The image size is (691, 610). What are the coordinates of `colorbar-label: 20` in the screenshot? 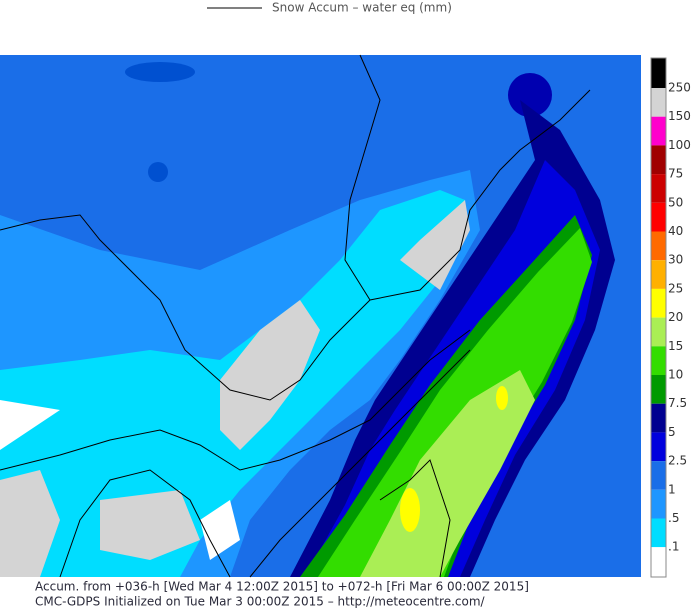 It's located at (675, 317).